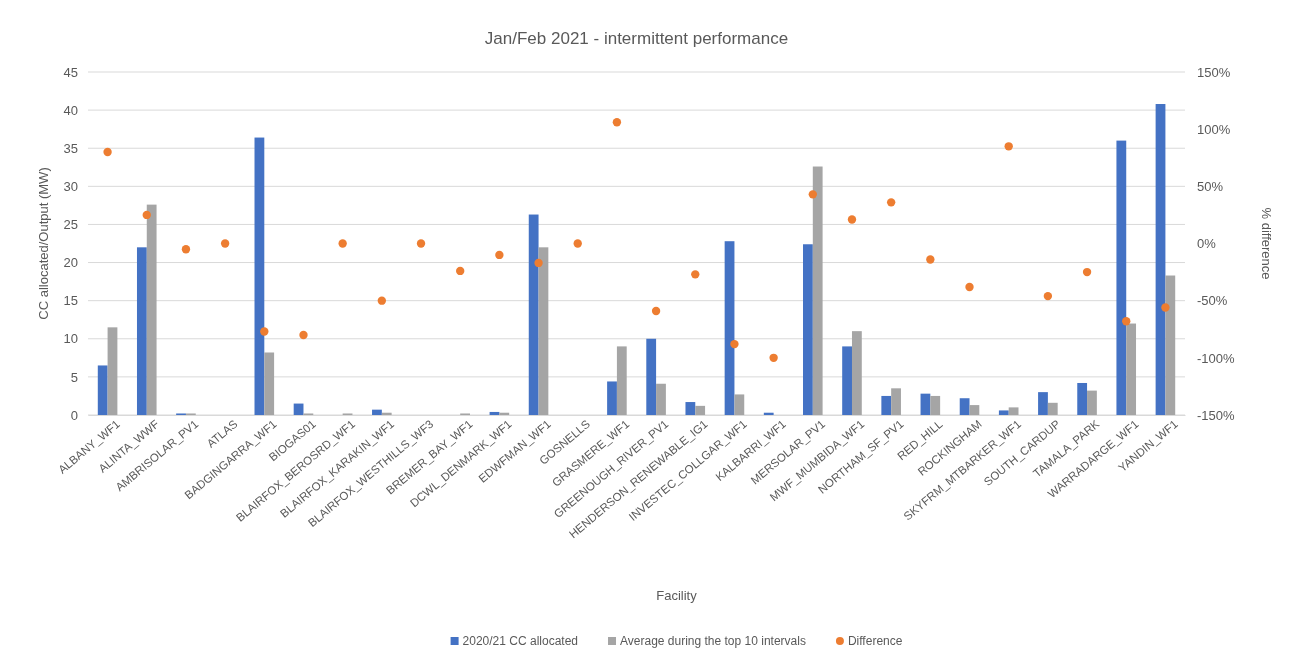 The image size is (1293, 659). Describe the element at coordinates (1216, 415) in the screenshot. I see `y2-tick-label: -150%` at that location.